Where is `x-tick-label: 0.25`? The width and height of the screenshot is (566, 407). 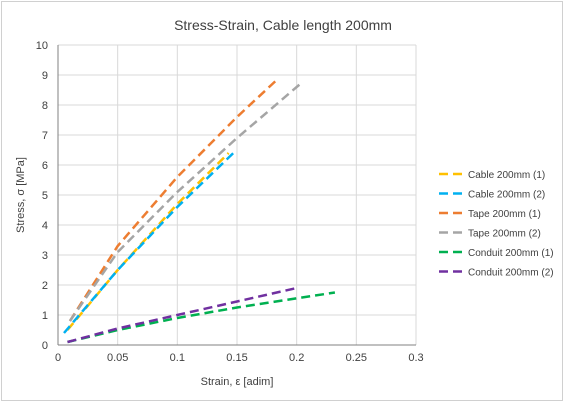
x-tick-label: 0.25 is located at coordinates (356, 358).